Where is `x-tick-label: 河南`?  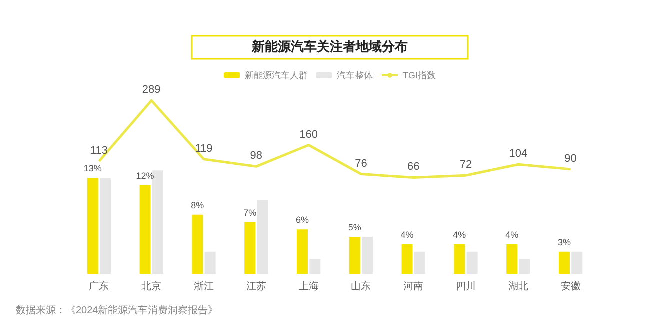
x-tick-label: 河南 is located at coordinates (414, 286).